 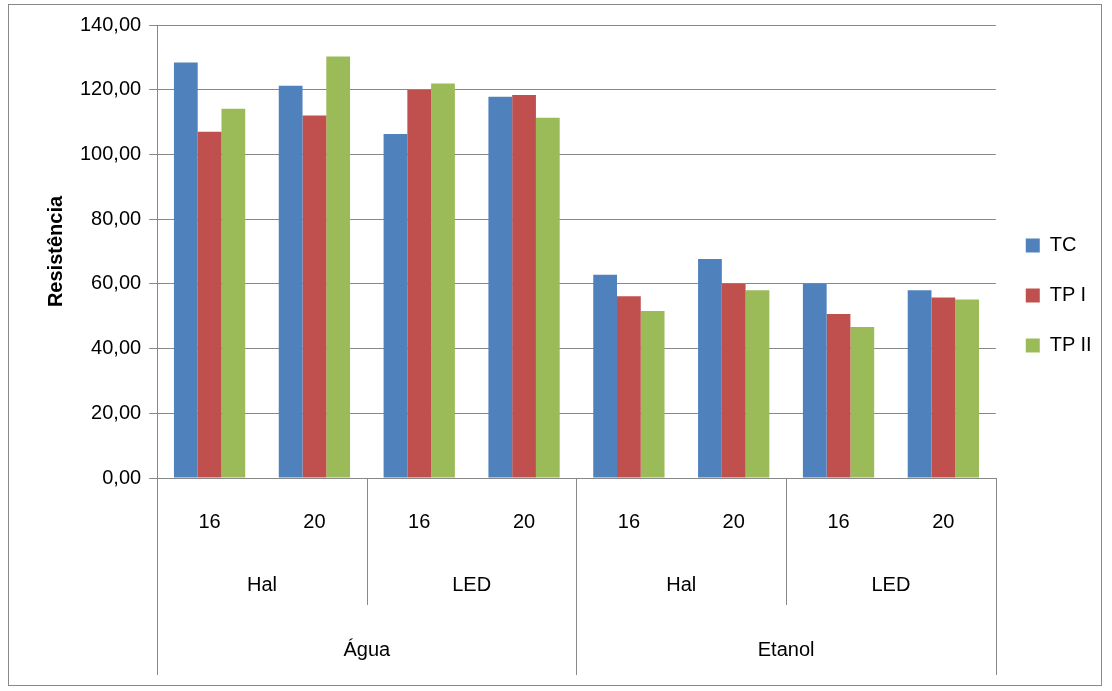 I want to click on y-tick-label: 120,00, so click(x=111, y=88).